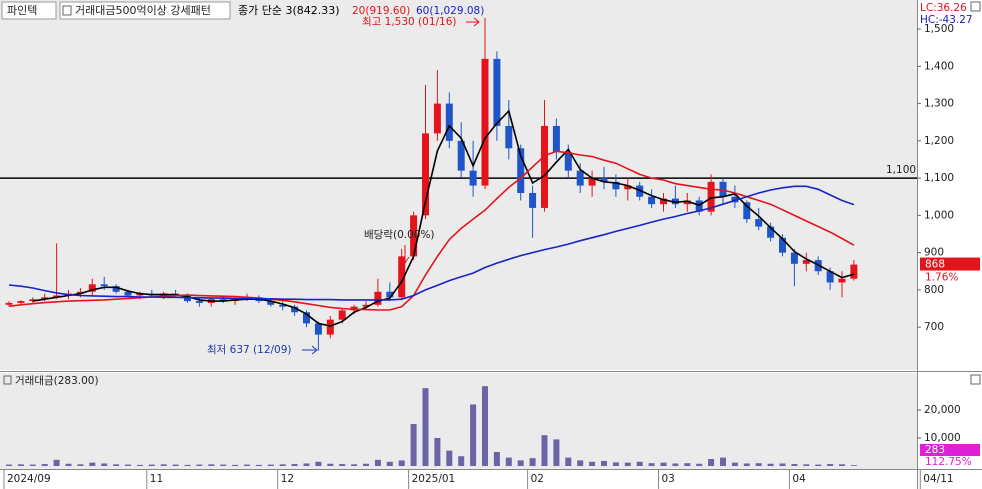 This screenshot has height=489, width=982. Describe the element at coordinates (939, 215) in the screenshot. I see `y-tick-label: 1,000` at that location.